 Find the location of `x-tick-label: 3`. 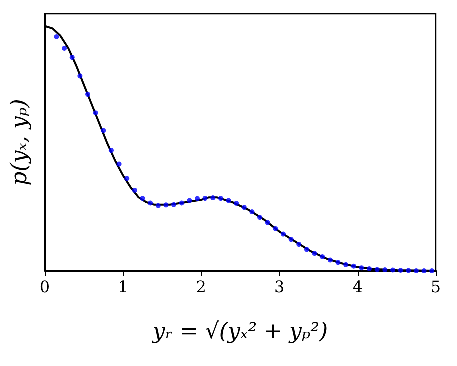

x-tick-label: 3 is located at coordinates (279, 287).